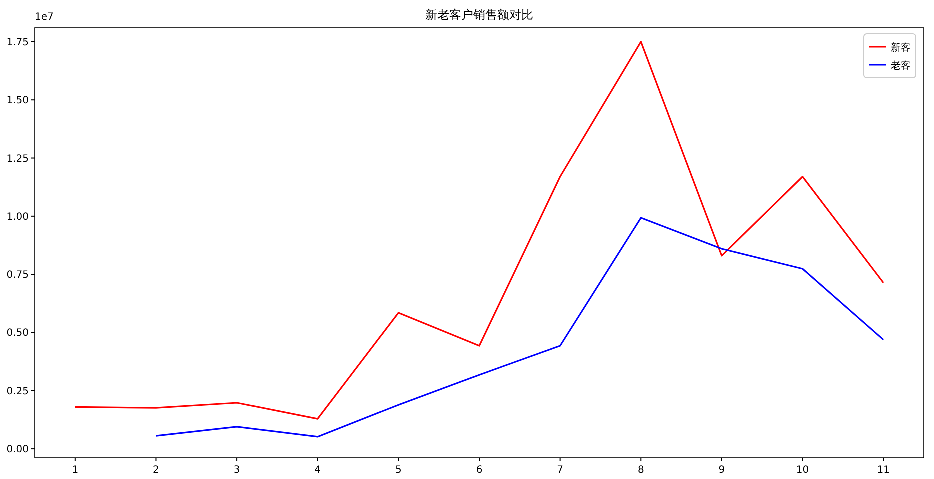  Describe the element at coordinates (480, 15) in the screenshot. I see `chart-title: 新老客户销售额对比` at that location.